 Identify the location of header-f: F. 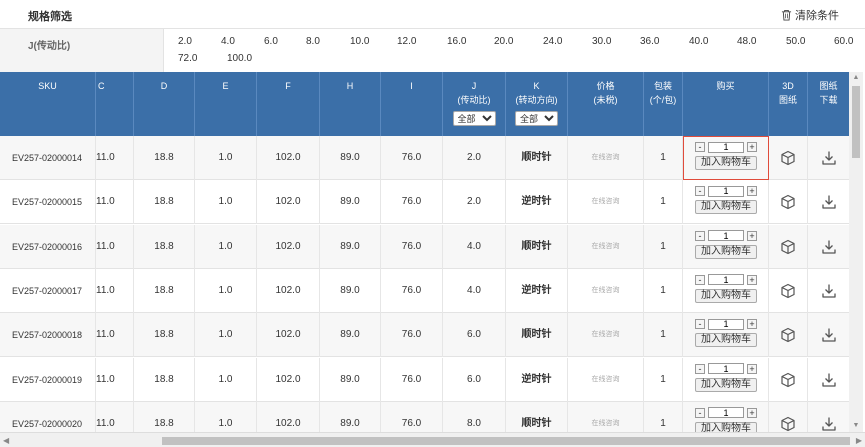
(288, 104).